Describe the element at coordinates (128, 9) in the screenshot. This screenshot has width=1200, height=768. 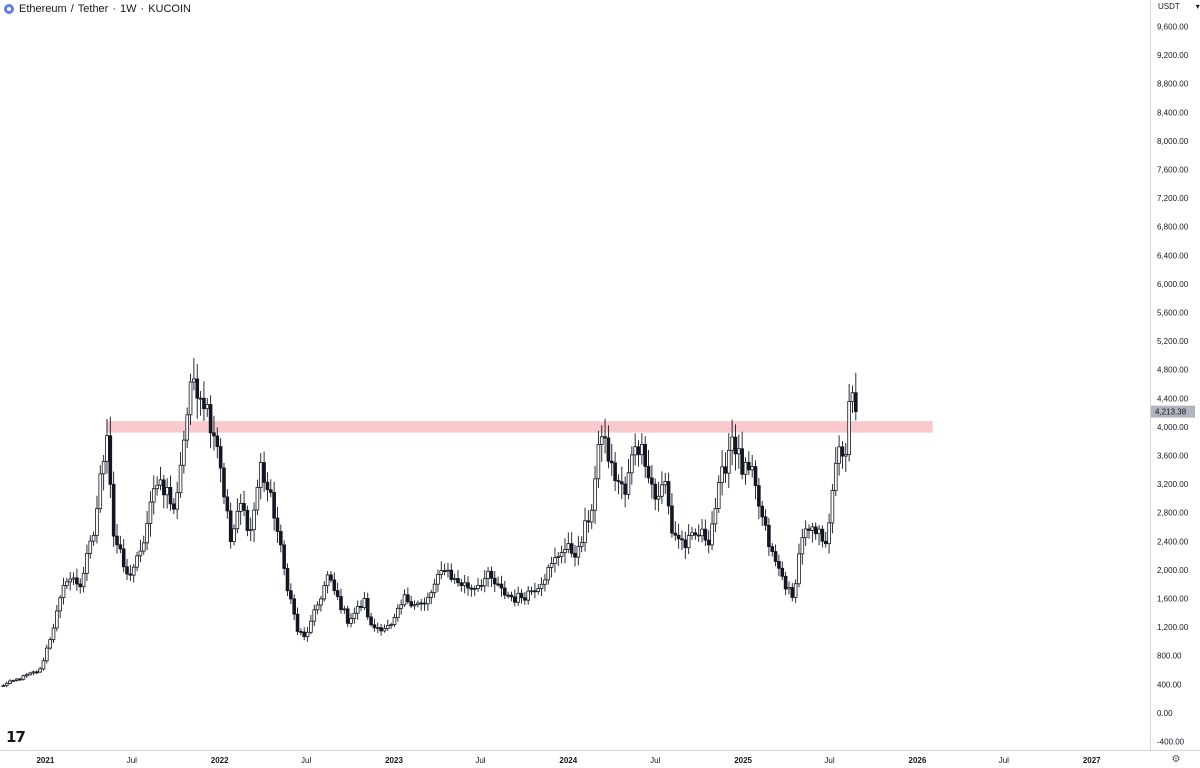
I see `interval-label: 1W` at that location.